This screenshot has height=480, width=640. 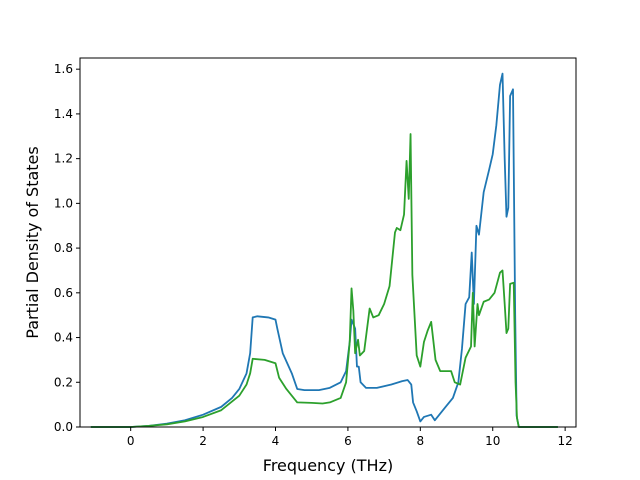 I want to click on y-tick-label: 0.4, so click(x=63, y=338).